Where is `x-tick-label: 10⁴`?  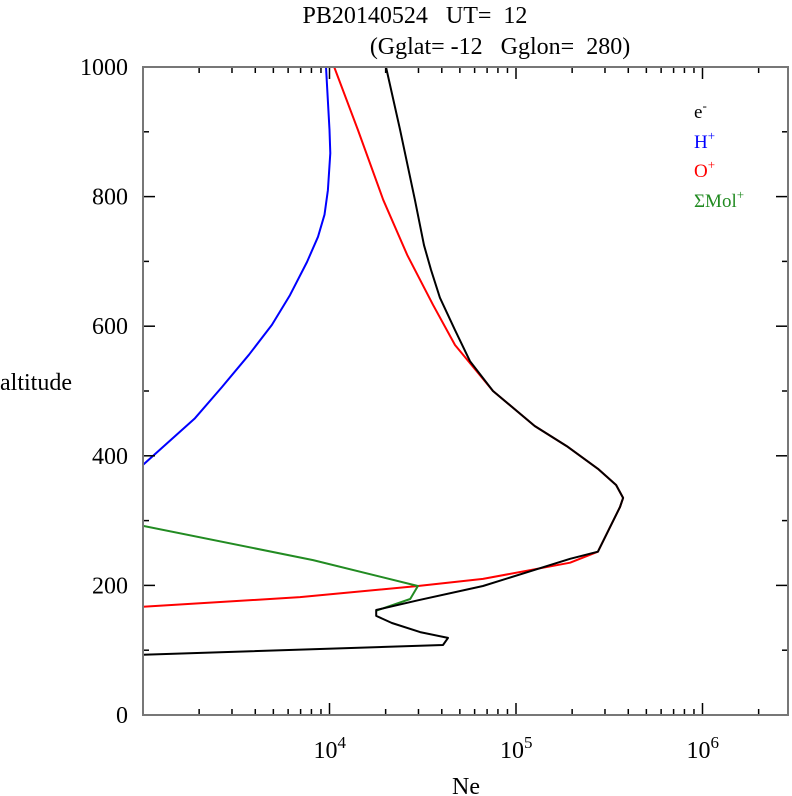 x-tick-label: 10⁴ is located at coordinates (330, 748).